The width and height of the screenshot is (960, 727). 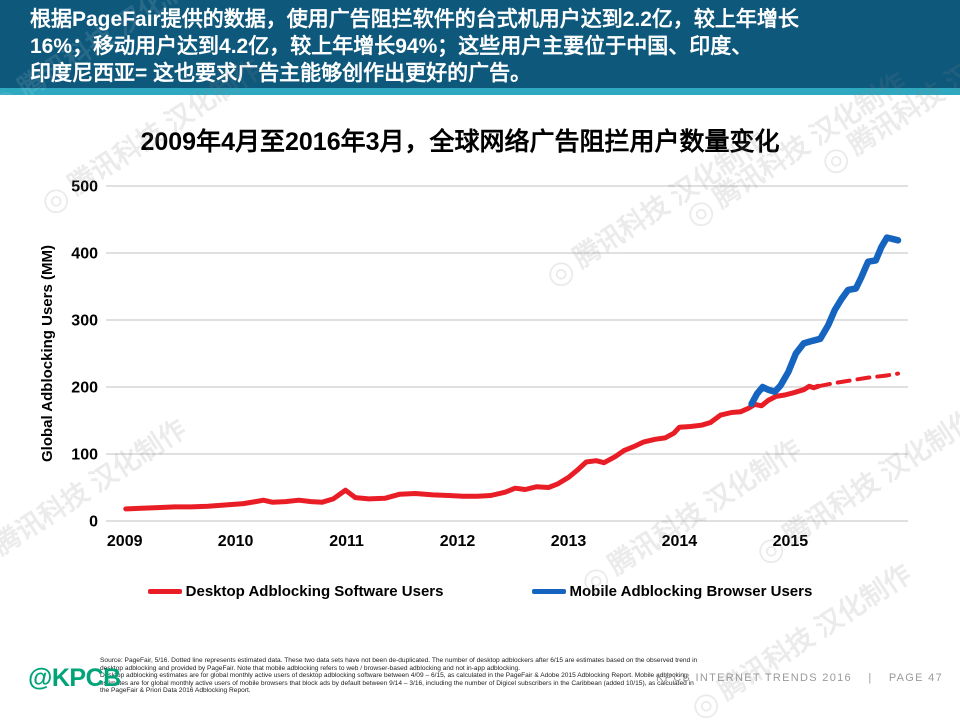 I want to click on chart-title: 2009年4月至2016年3月，全球网络广告阻拦用户数量变化, so click(x=460, y=142).